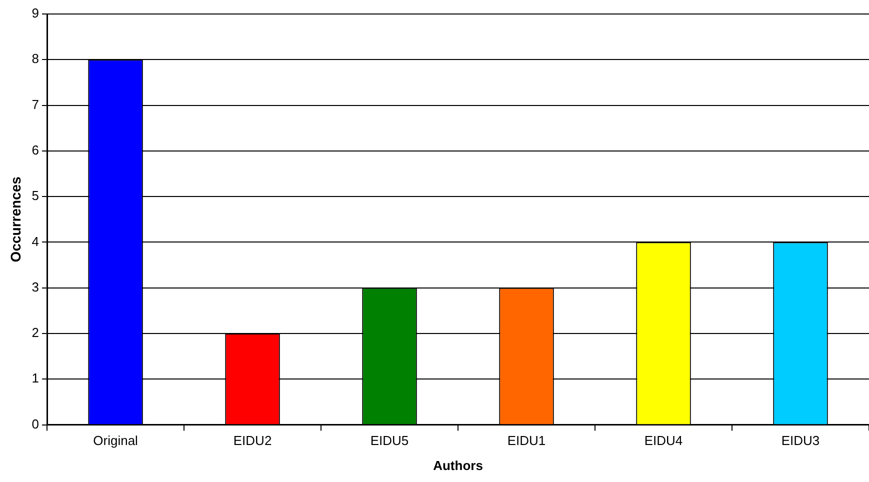  What do you see at coordinates (526, 440) in the screenshot?
I see `x-tick-label: EIDU1` at bounding box center [526, 440].